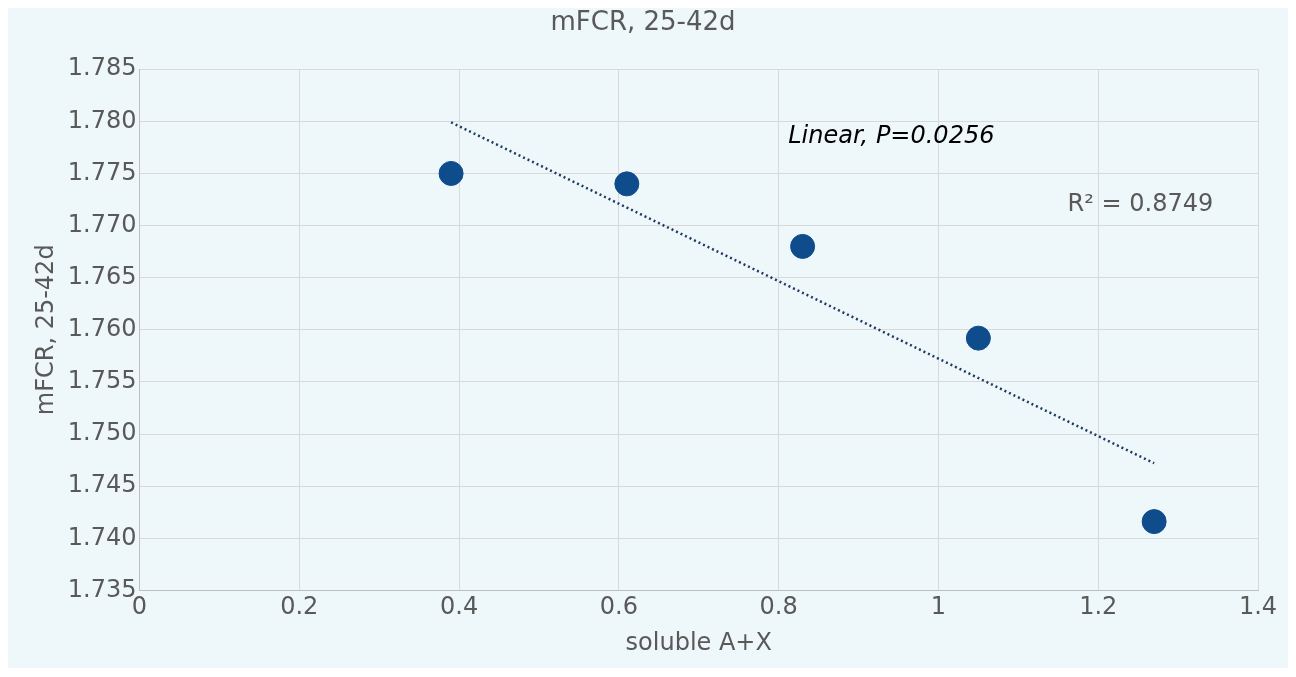 This screenshot has width=1296, height=677. Describe the element at coordinates (102, 432) in the screenshot. I see `y-tick-label: 1.750` at that location.